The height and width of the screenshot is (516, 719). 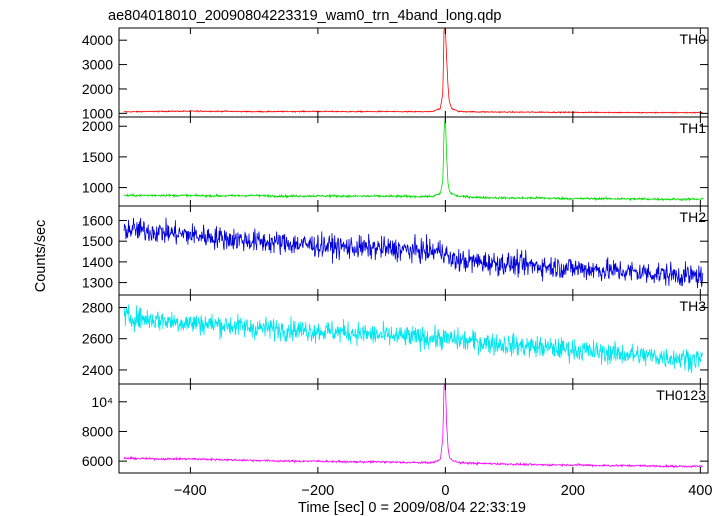 What do you see at coordinates (190, 491) in the screenshot?
I see `x-tick-label: −400` at bounding box center [190, 491].